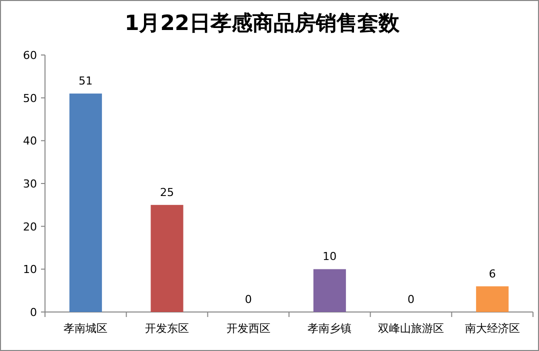 The image size is (539, 351). I want to click on chart-title: 1月22日孝感商品房销售套数, so click(262, 23).